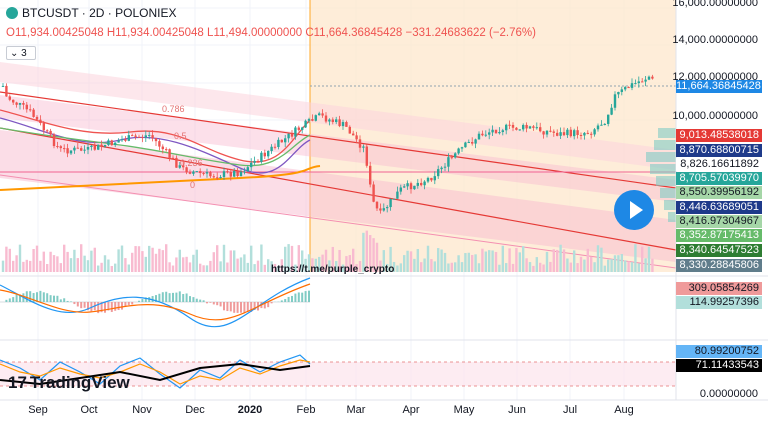  What do you see at coordinates (719, 164) in the screenshot?
I see `price-tag: 8,826.16611892` at bounding box center [719, 164].